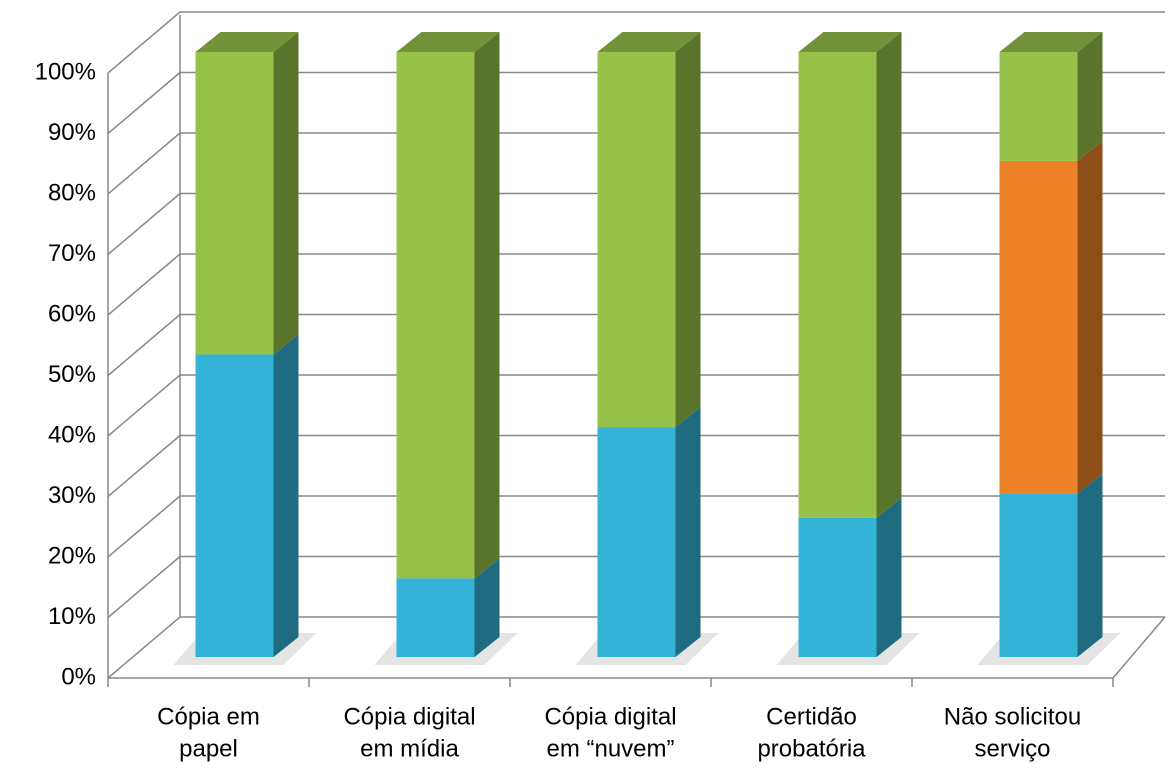  Describe the element at coordinates (78, 676) in the screenshot. I see `y-tick-label: 0%` at that location.